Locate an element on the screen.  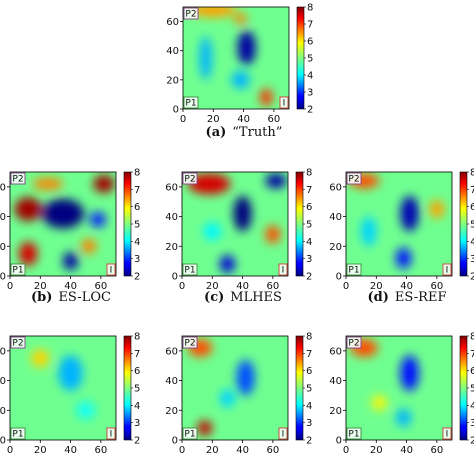
caption-tag: (b) is located at coordinates (41, 297).